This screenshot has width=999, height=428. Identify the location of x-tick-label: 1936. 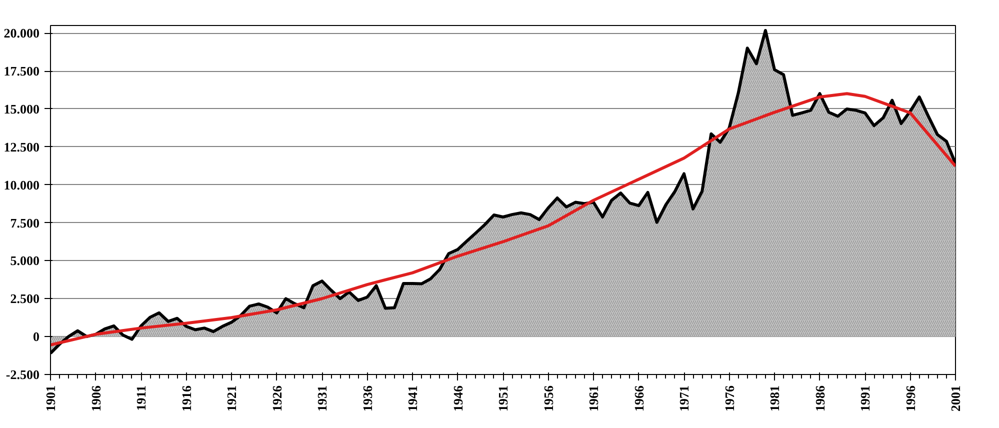
(367, 398).